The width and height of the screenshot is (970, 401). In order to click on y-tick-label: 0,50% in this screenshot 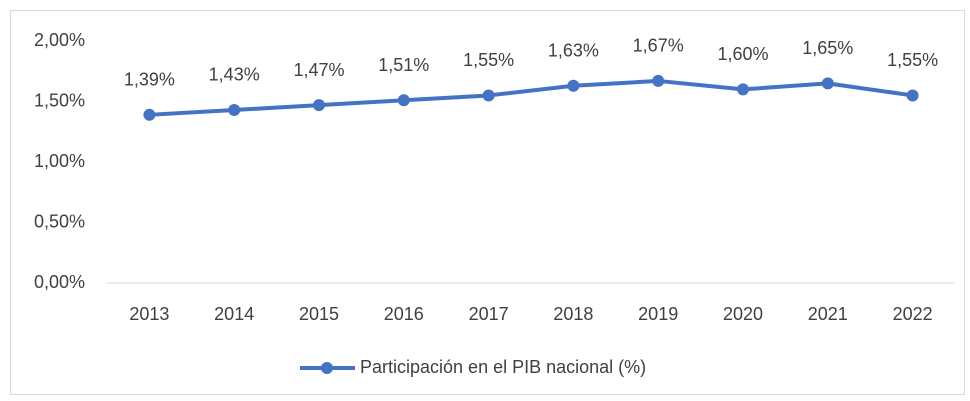, I will do `click(59, 221)`.